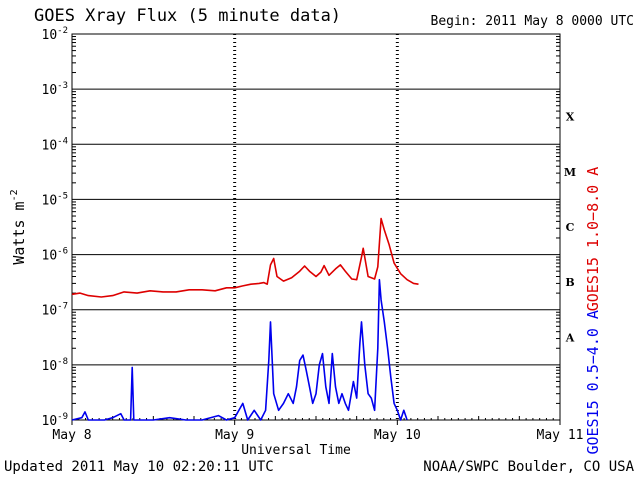 This screenshot has height=480, width=640. I want to click on y-tick-exponent: -5, so click(62, 196).